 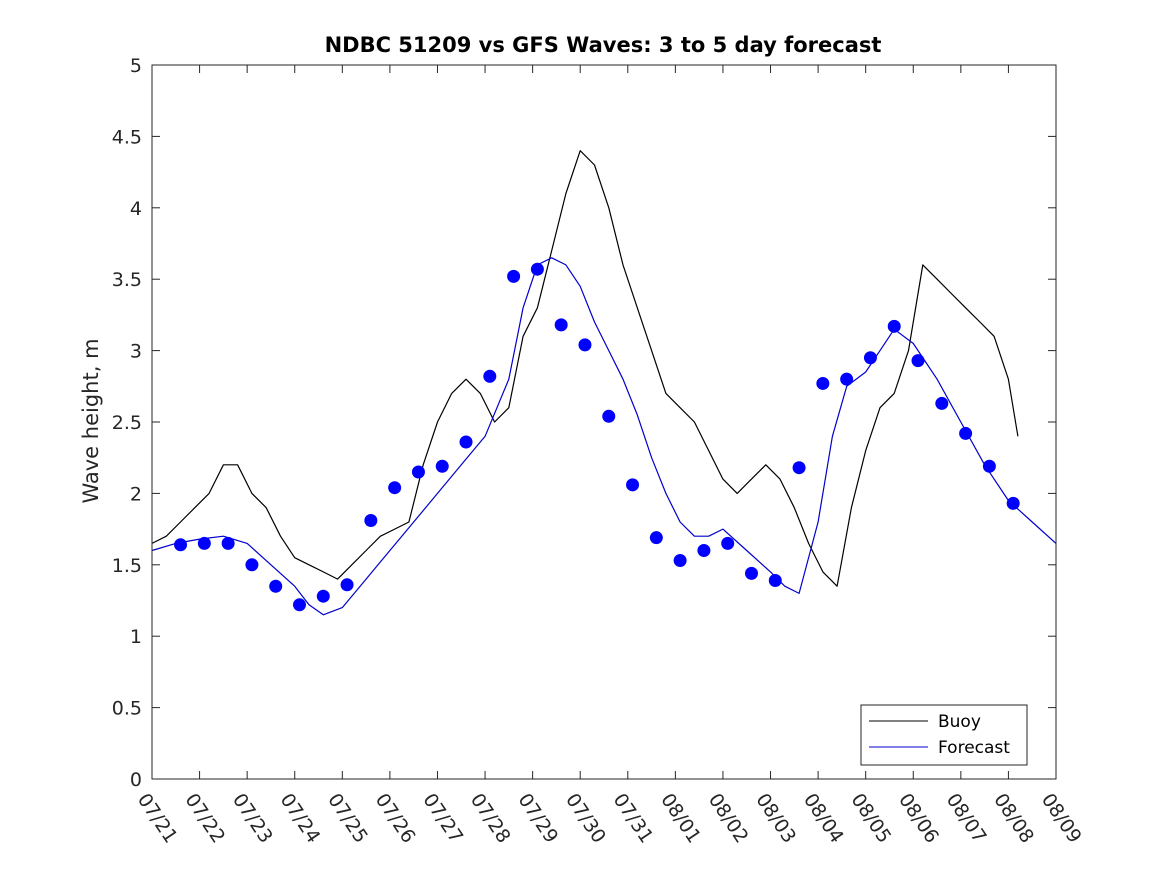 What do you see at coordinates (633, 818) in the screenshot?
I see `x-tick-label: 07/31` at bounding box center [633, 818].